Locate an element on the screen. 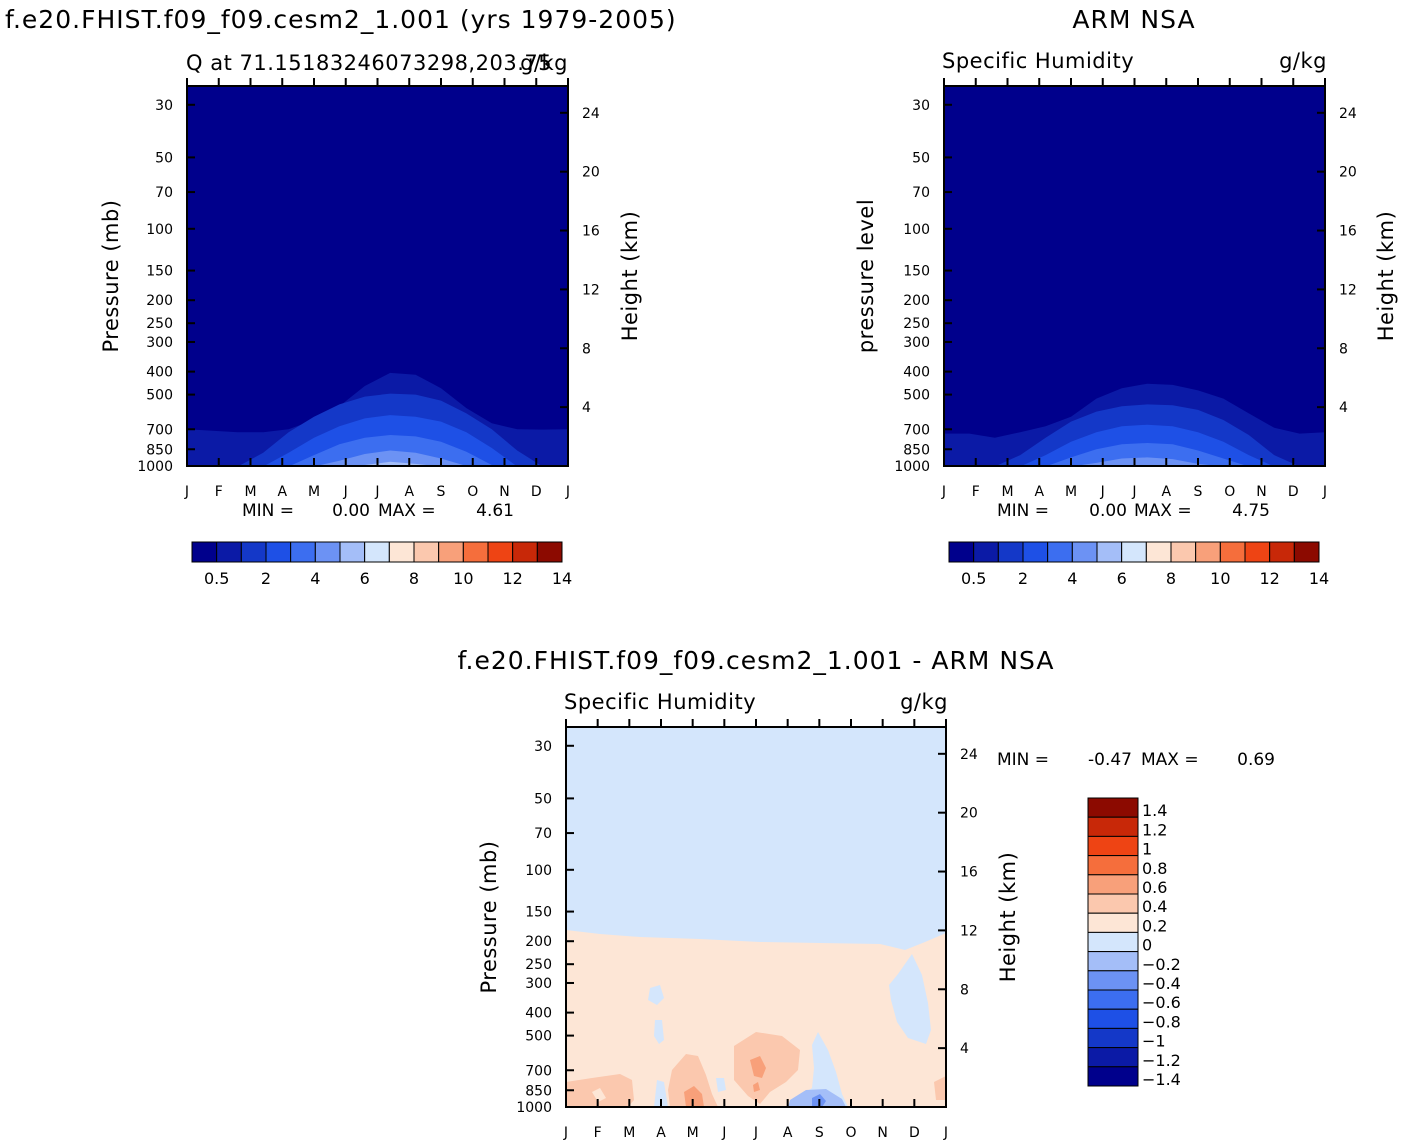 Image resolution: width=1404 pixels, height=1144 pixels. colorbar-label: 8 is located at coordinates (414, 578).